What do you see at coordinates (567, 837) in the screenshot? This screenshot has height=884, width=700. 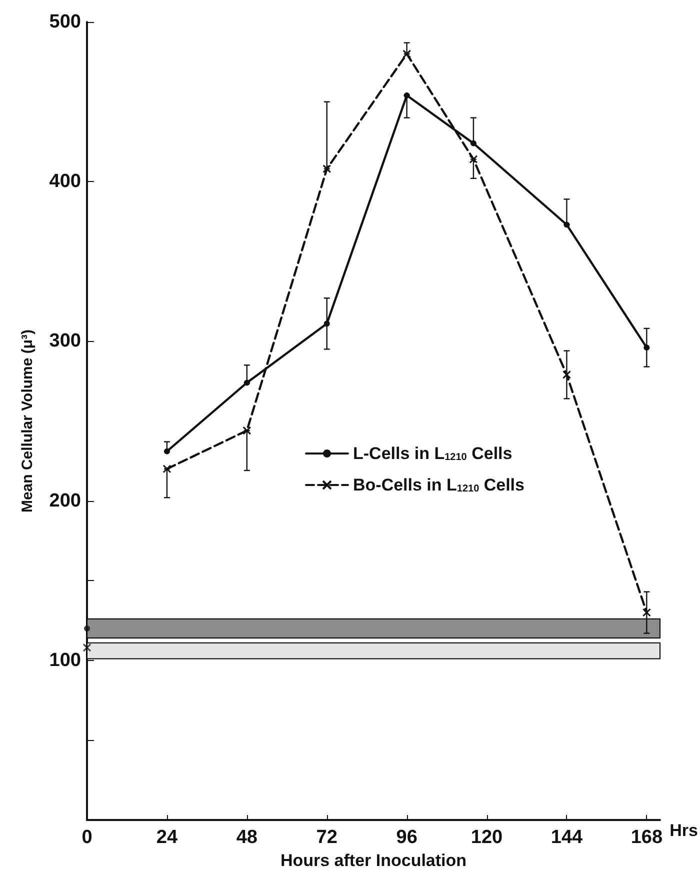 I see `x-tick-label: 144` at bounding box center [567, 837].